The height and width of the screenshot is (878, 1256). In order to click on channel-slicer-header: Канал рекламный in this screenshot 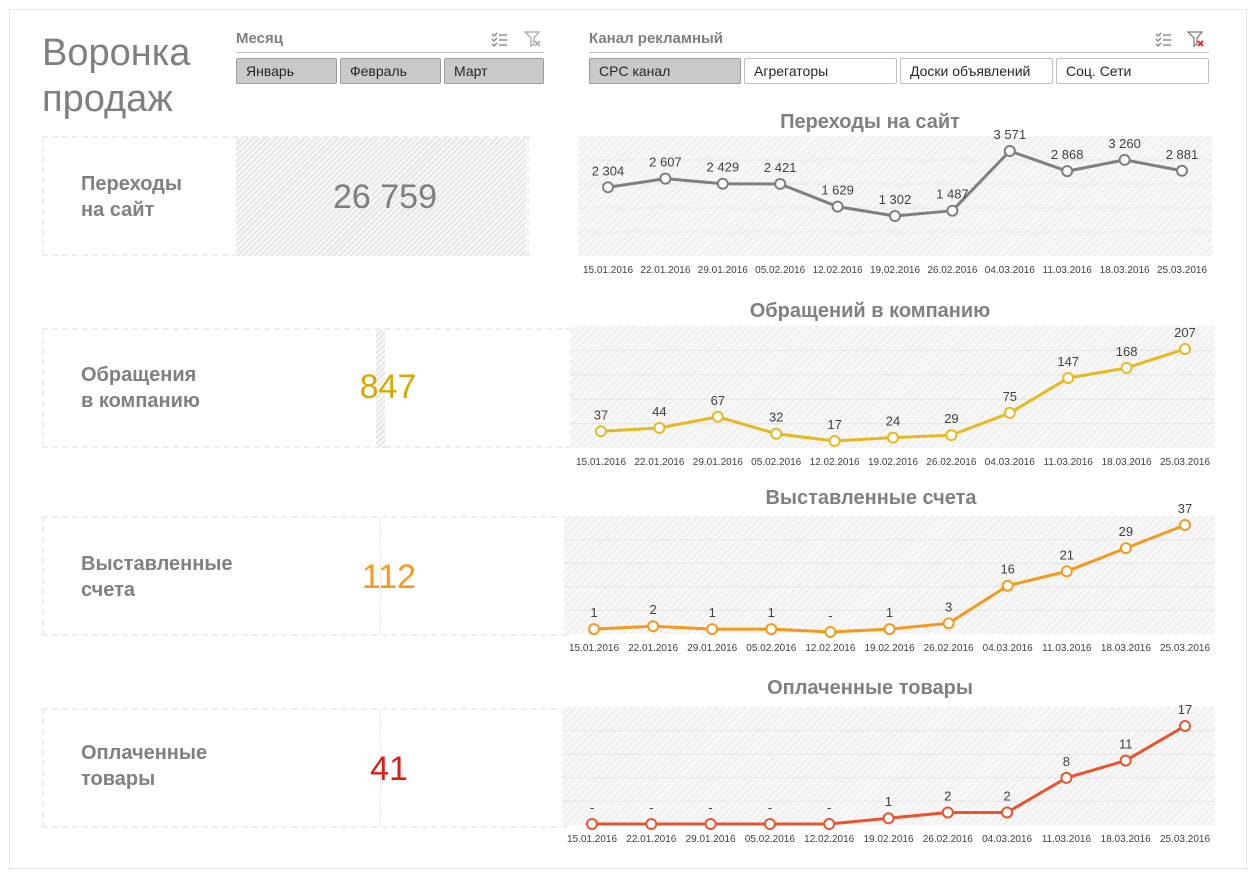, I will do `click(899, 40)`.